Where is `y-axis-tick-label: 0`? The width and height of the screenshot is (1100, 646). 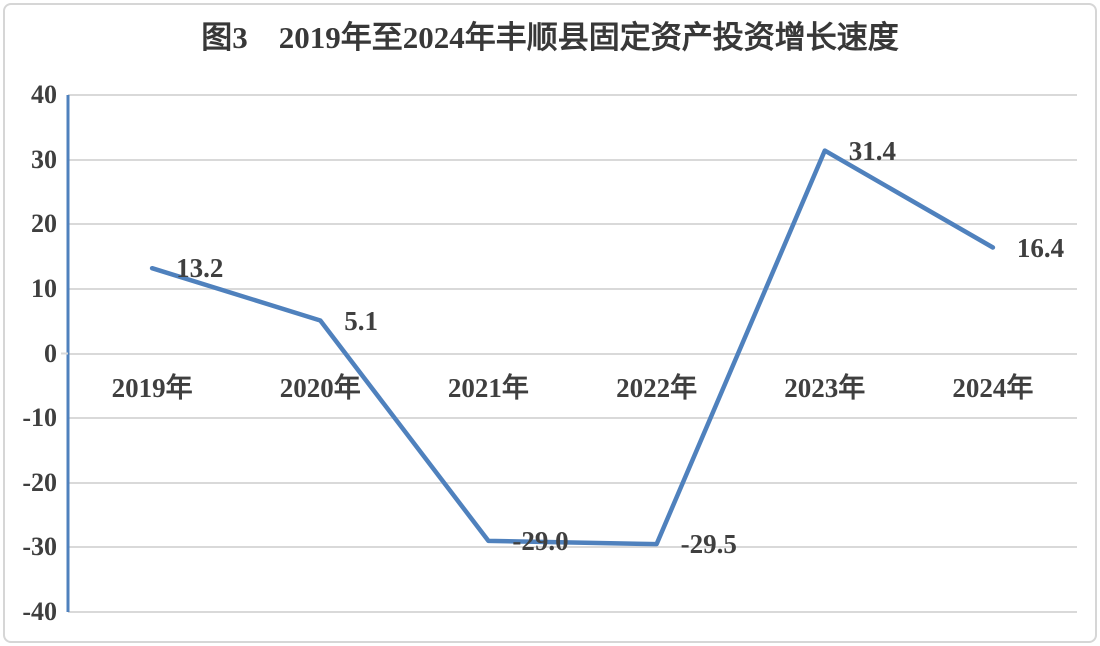
y-axis-tick-label: 0 is located at coordinates (50, 353).